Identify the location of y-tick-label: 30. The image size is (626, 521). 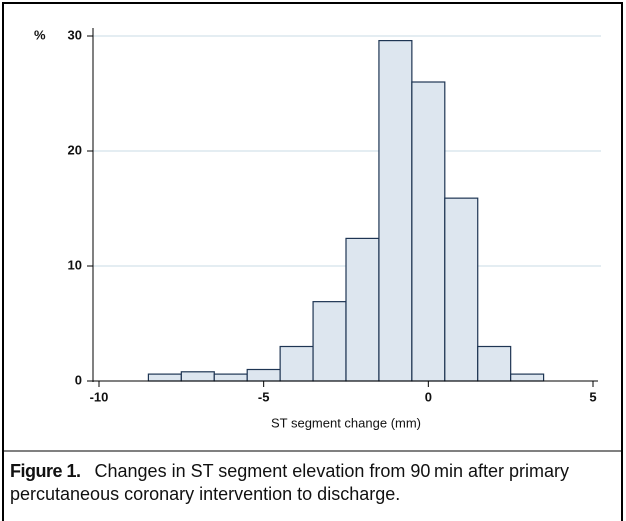
(75, 34).